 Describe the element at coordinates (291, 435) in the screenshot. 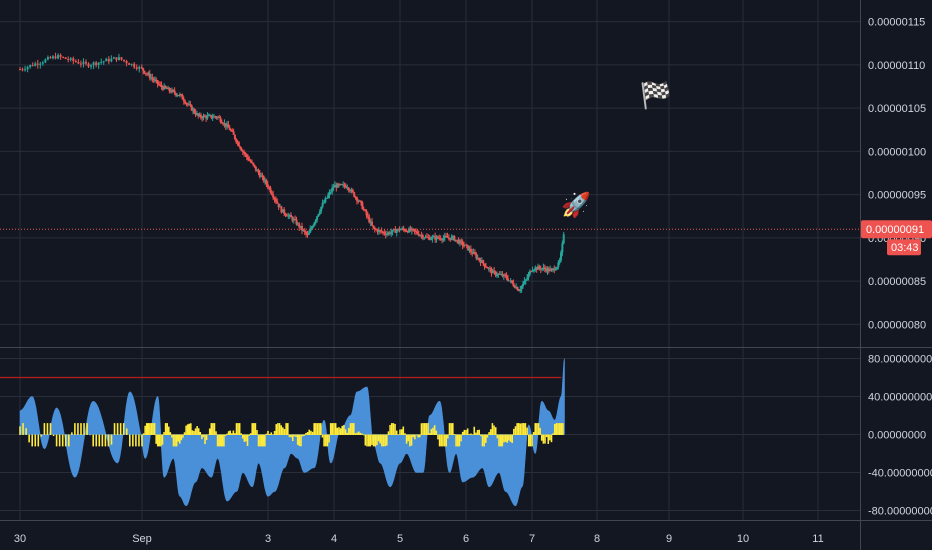

I see `oscillator-signal-histogram` at that location.